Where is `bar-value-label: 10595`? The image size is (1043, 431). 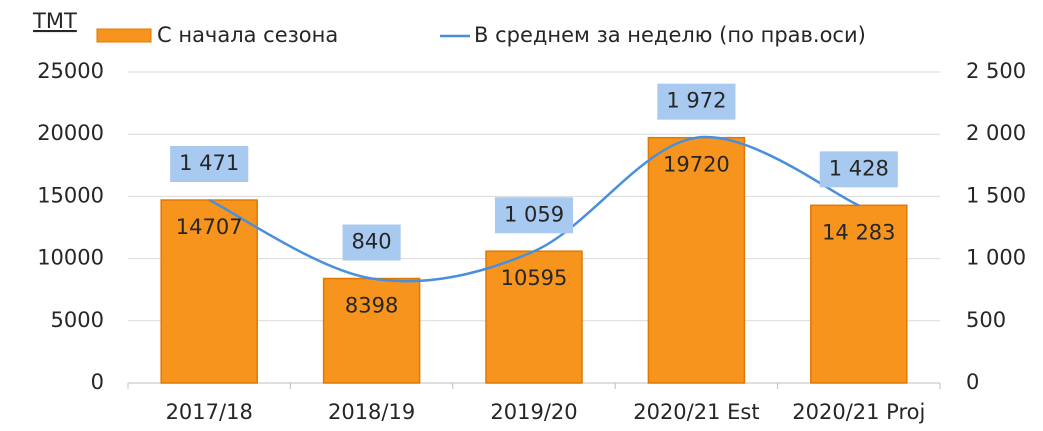
bar-value-label: 10595 is located at coordinates (534, 278).